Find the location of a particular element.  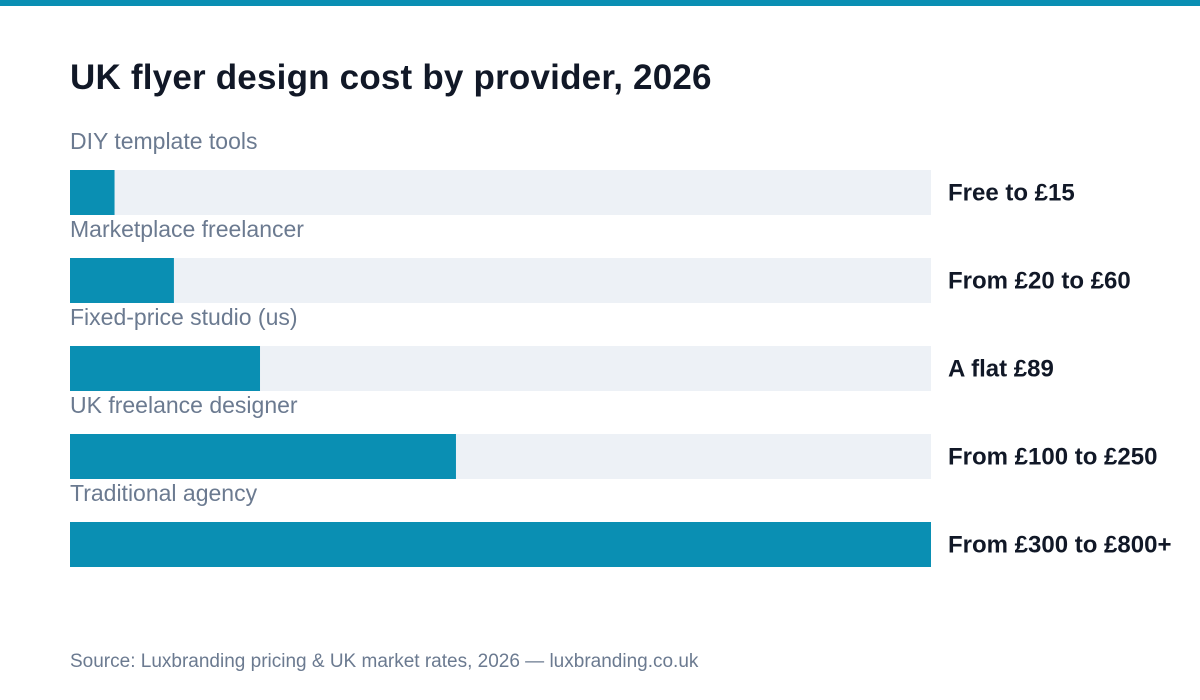

chart-title: UK flyer design cost by provider, 2026 is located at coordinates (391, 77).